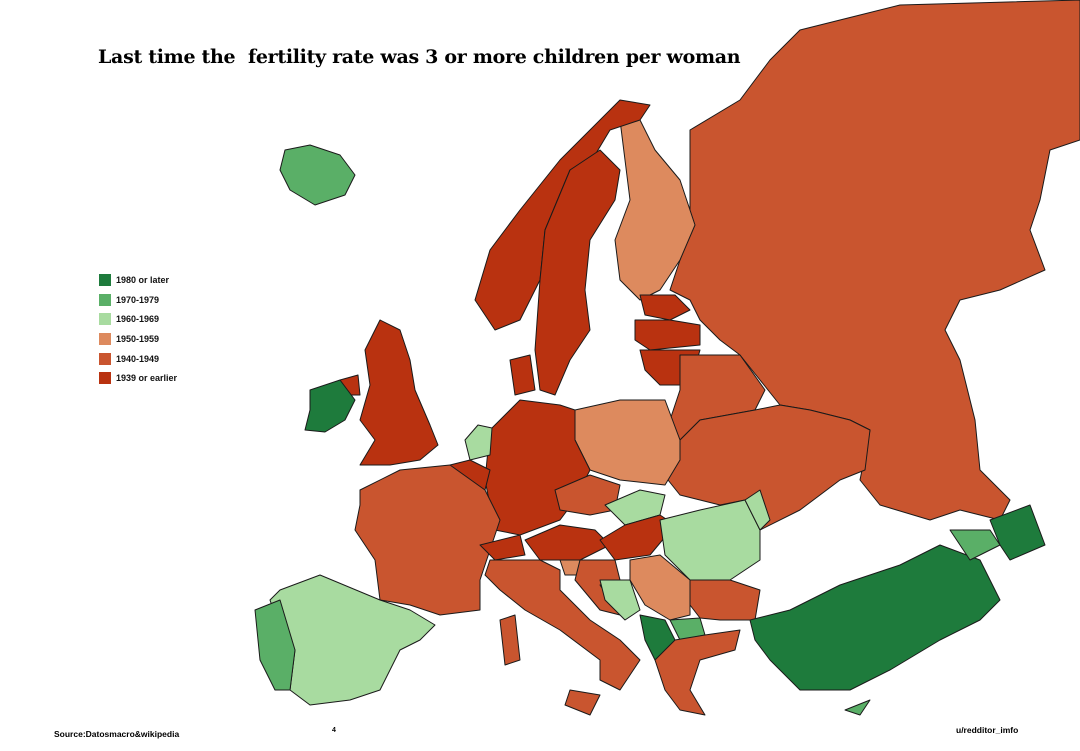 This screenshot has width=1080, height=751. Describe the element at coordinates (620, 600) in the screenshot. I see `country-bosnia` at that location.